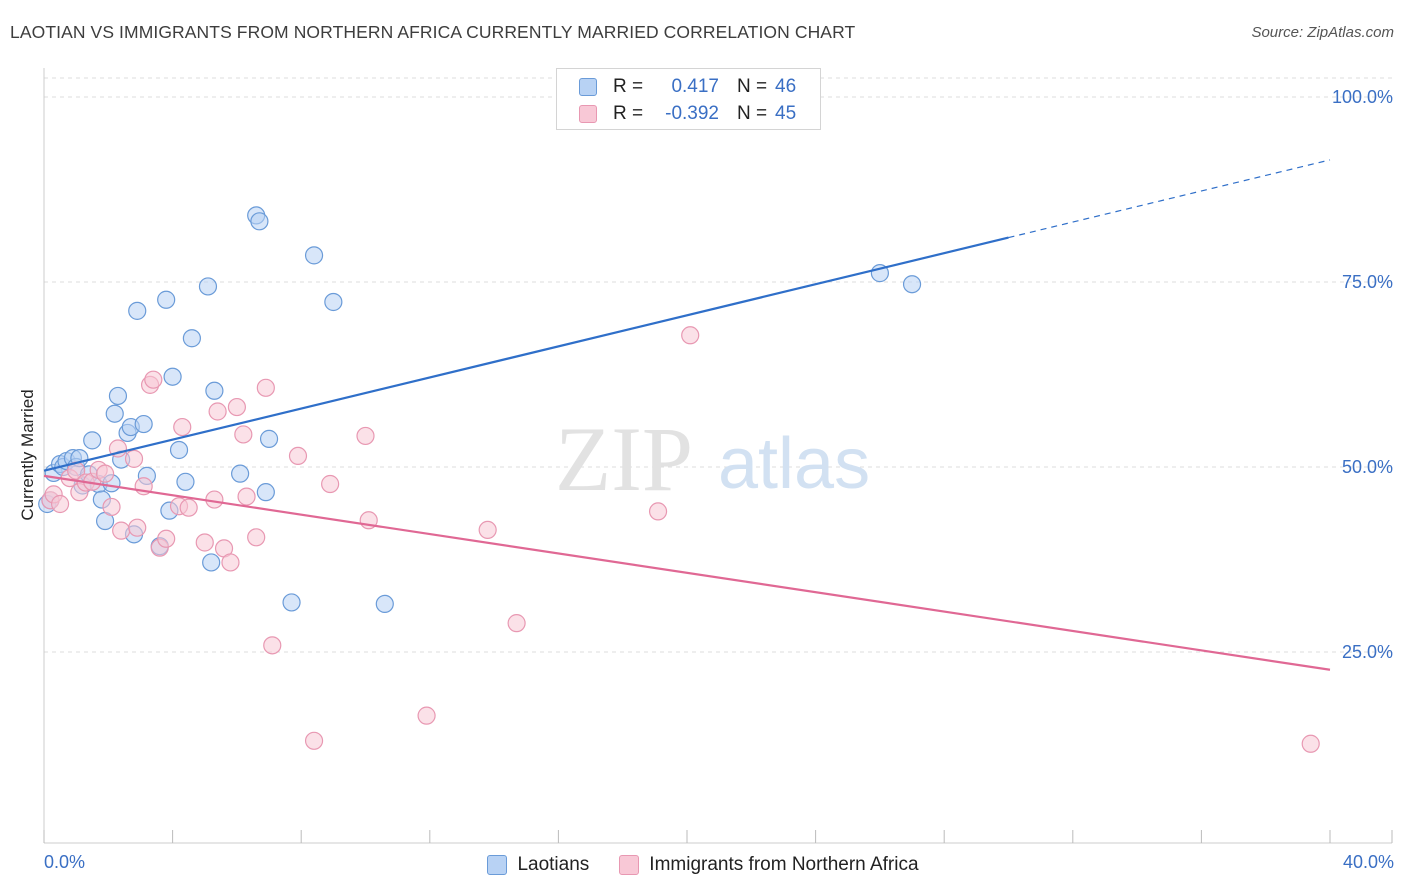 The image size is (1406, 892). I want to click on legend-item-laotians: Laotians, so click(538, 865).